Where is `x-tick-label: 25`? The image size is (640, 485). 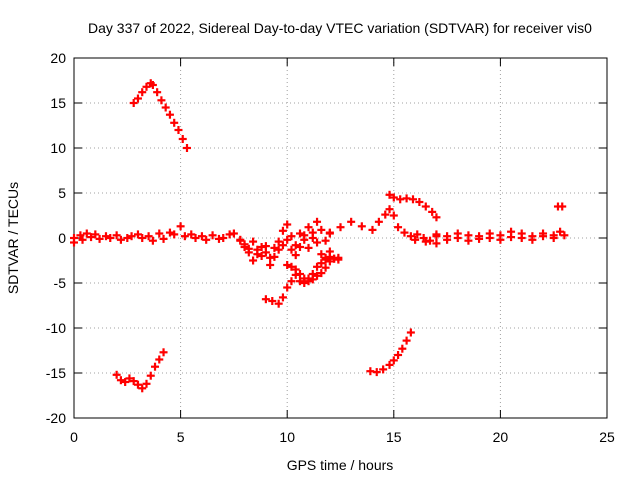
x-tick-label: 25 is located at coordinates (607, 437).